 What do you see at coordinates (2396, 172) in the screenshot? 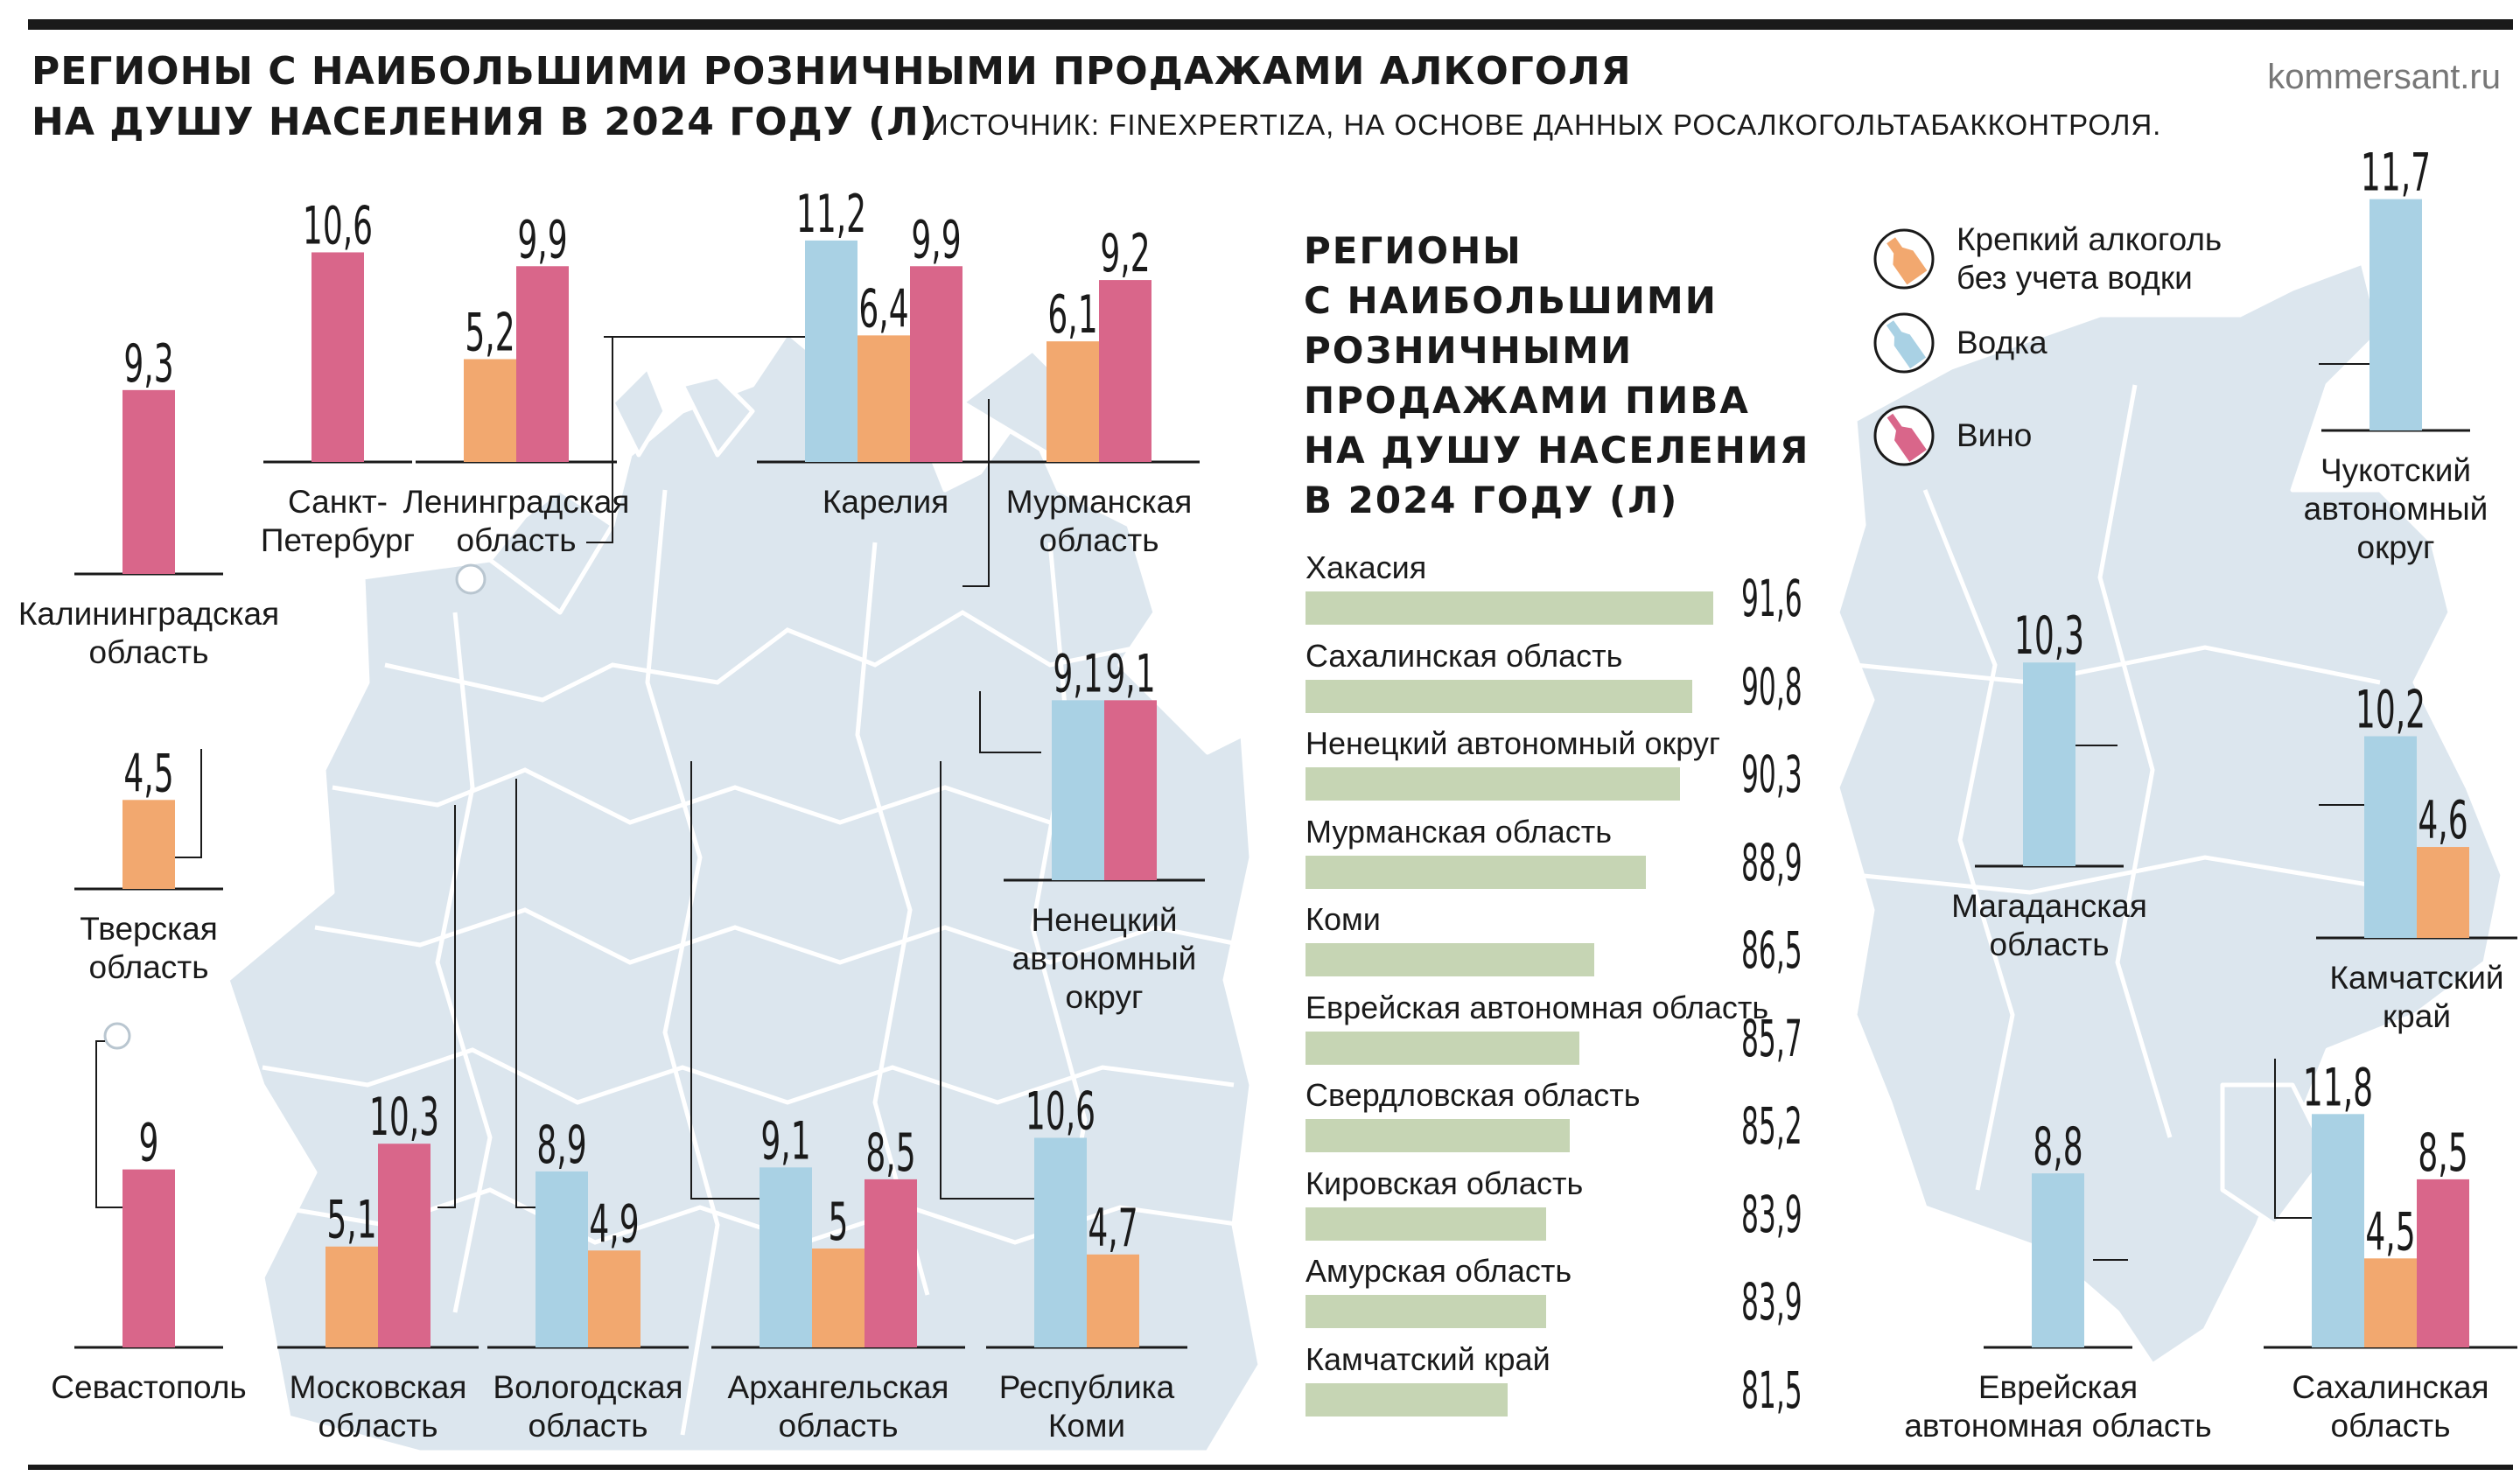
I see `region-12-value-label-vodka: 11,7` at bounding box center [2396, 172].